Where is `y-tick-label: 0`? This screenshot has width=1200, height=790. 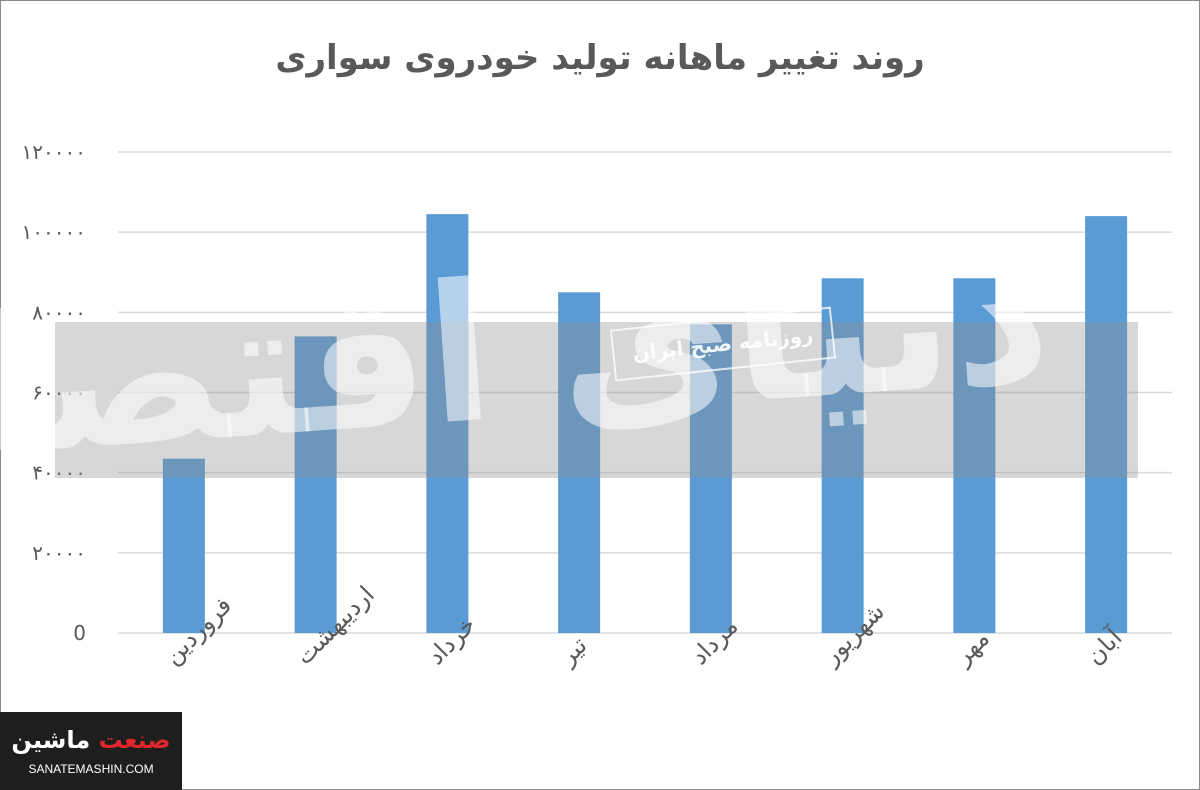
y-tick-label: 0 is located at coordinates (79, 633).